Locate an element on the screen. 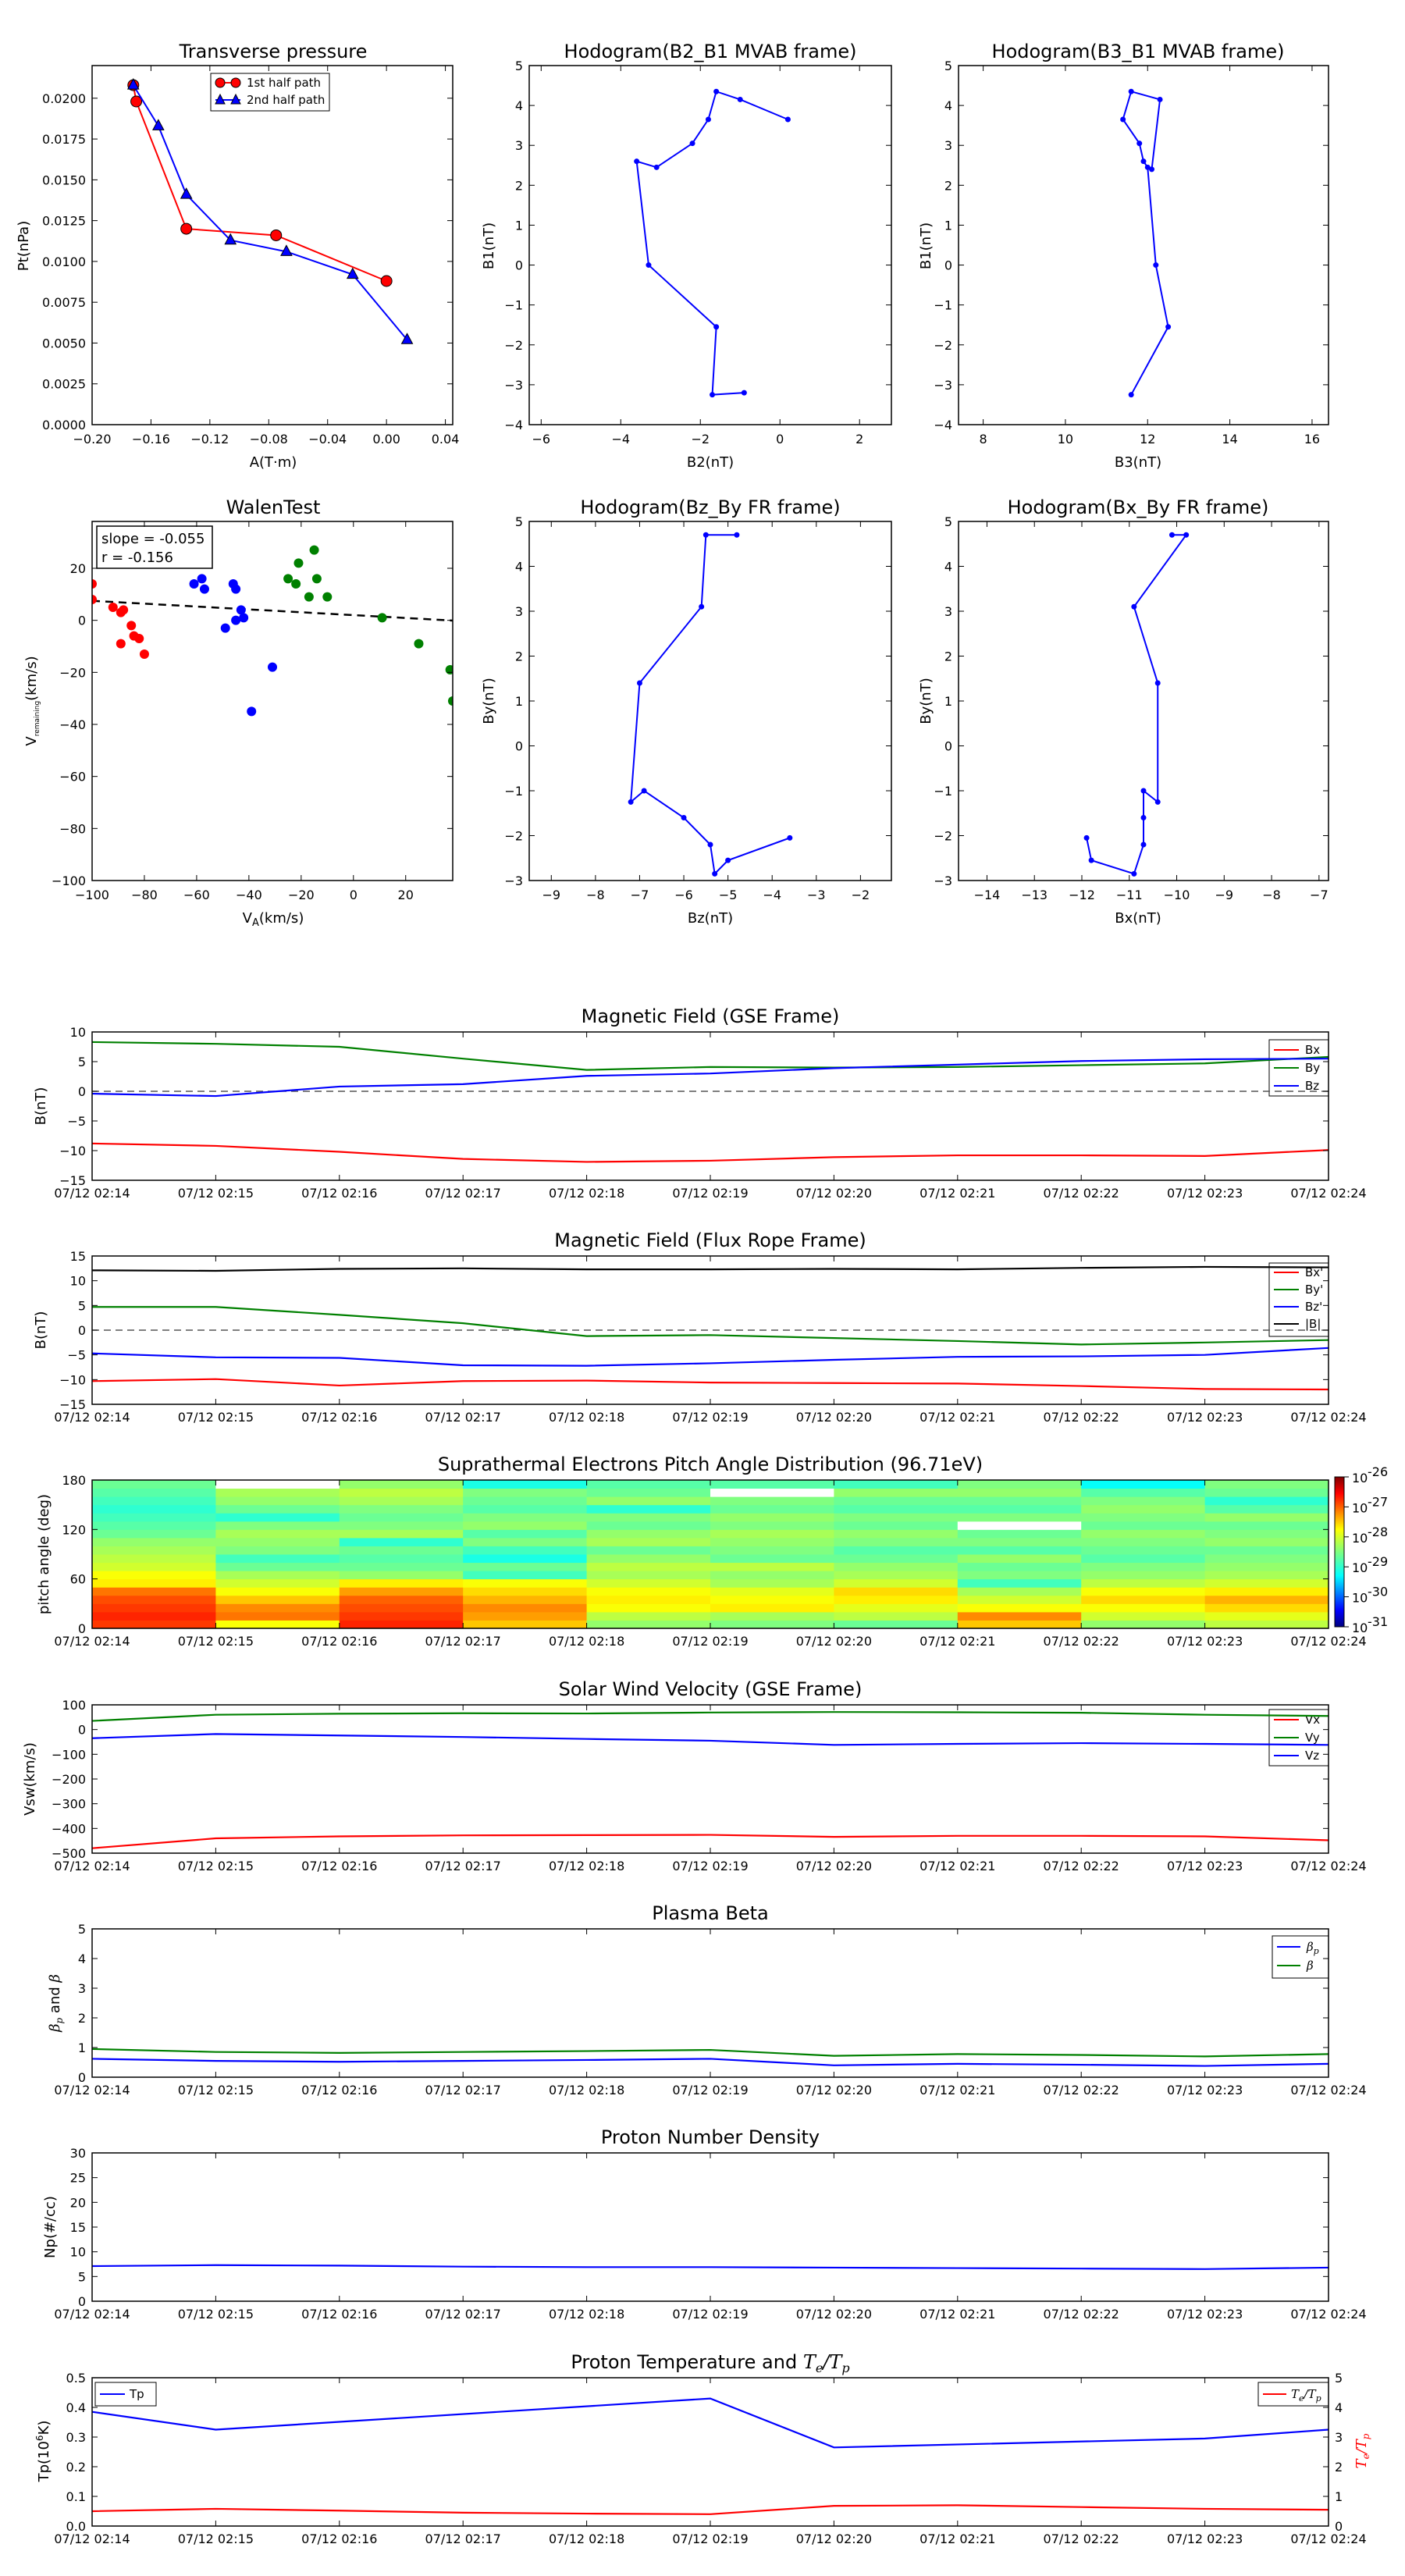  np-xtick-label: 07/12 02:21 is located at coordinates (957, 2314).